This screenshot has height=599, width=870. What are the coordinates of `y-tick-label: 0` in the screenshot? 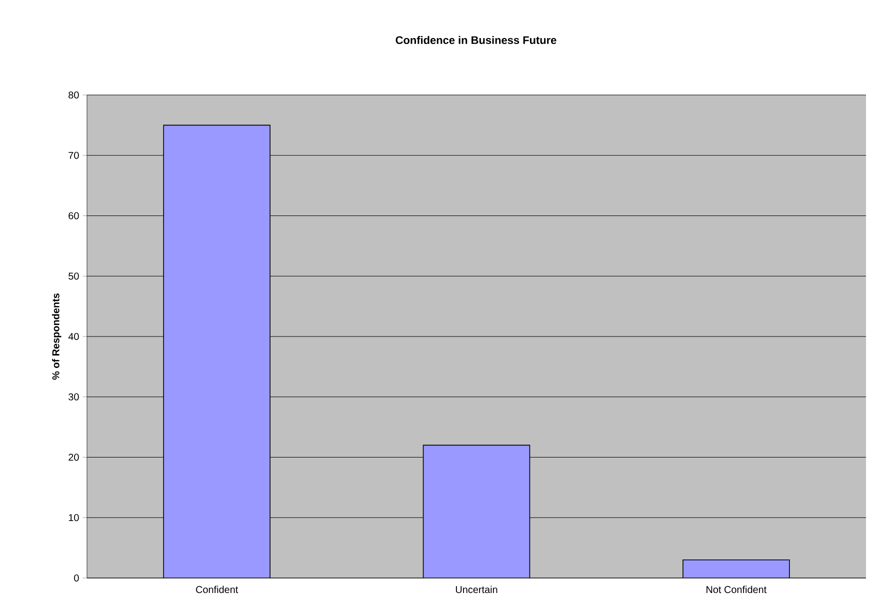 It's located at (76, 578).